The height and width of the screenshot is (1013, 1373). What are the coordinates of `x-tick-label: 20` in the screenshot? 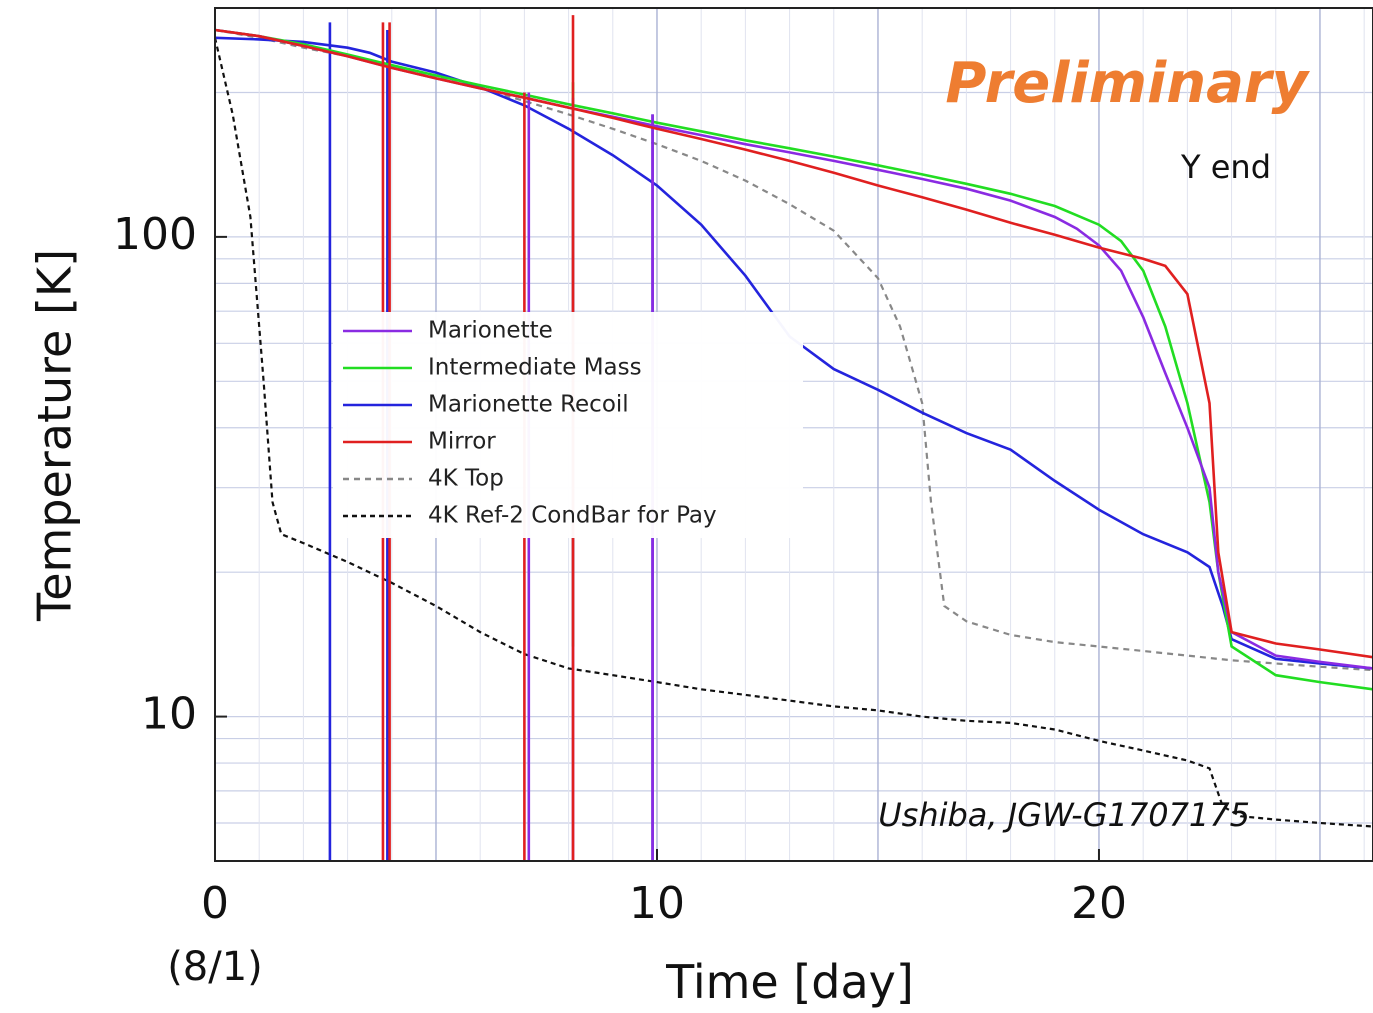 It's located at (1099, 903).